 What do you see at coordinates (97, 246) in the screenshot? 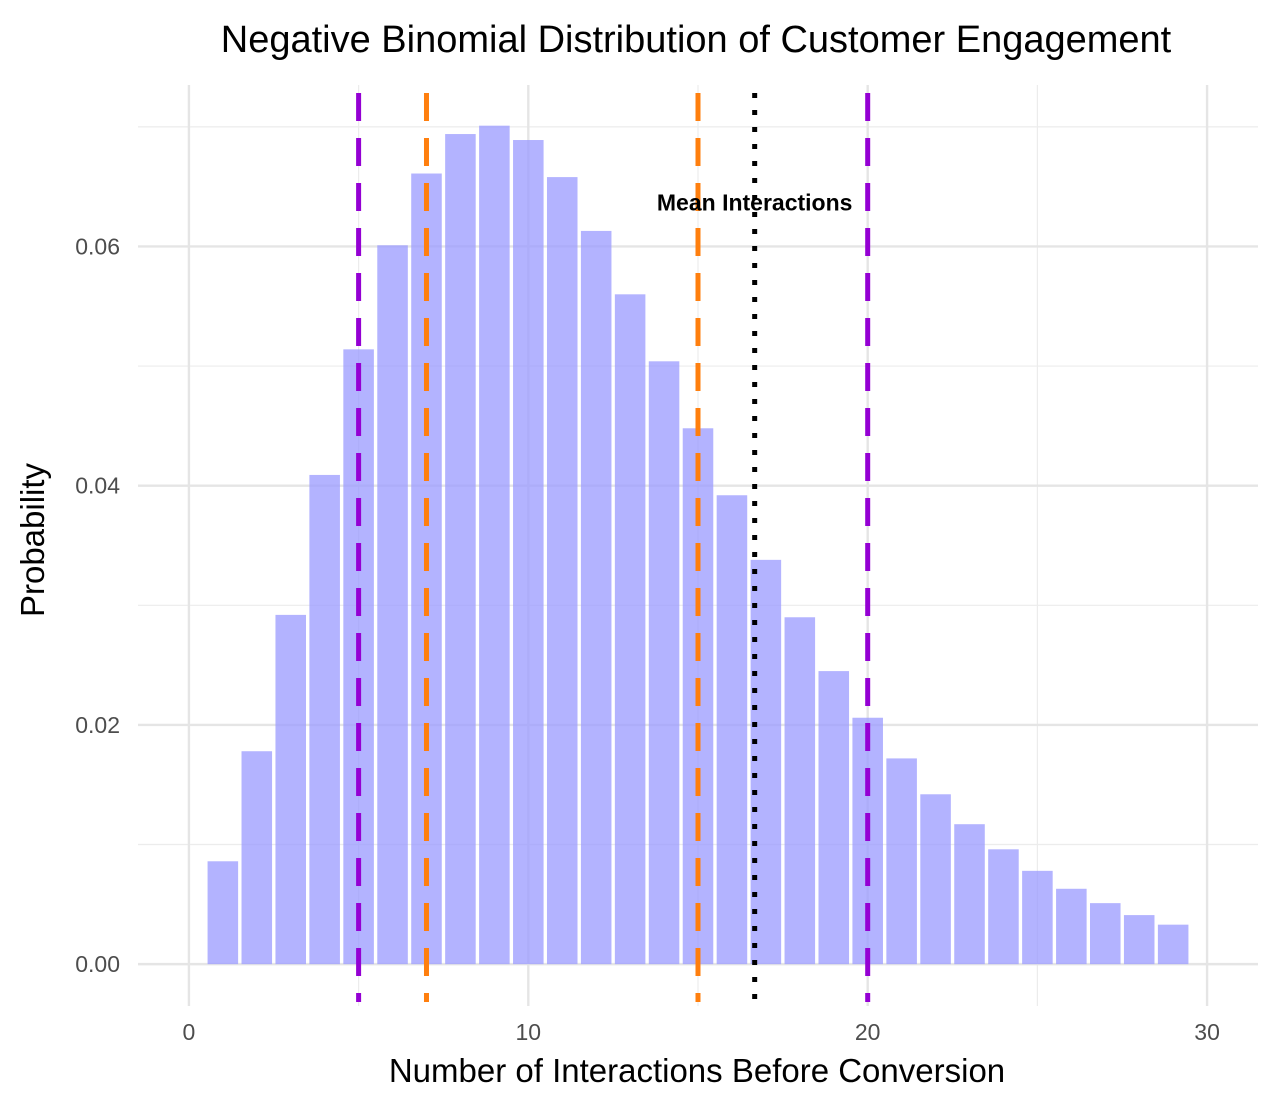
I see `y-tick-label: 0.06` at bounding box center [97, 246].